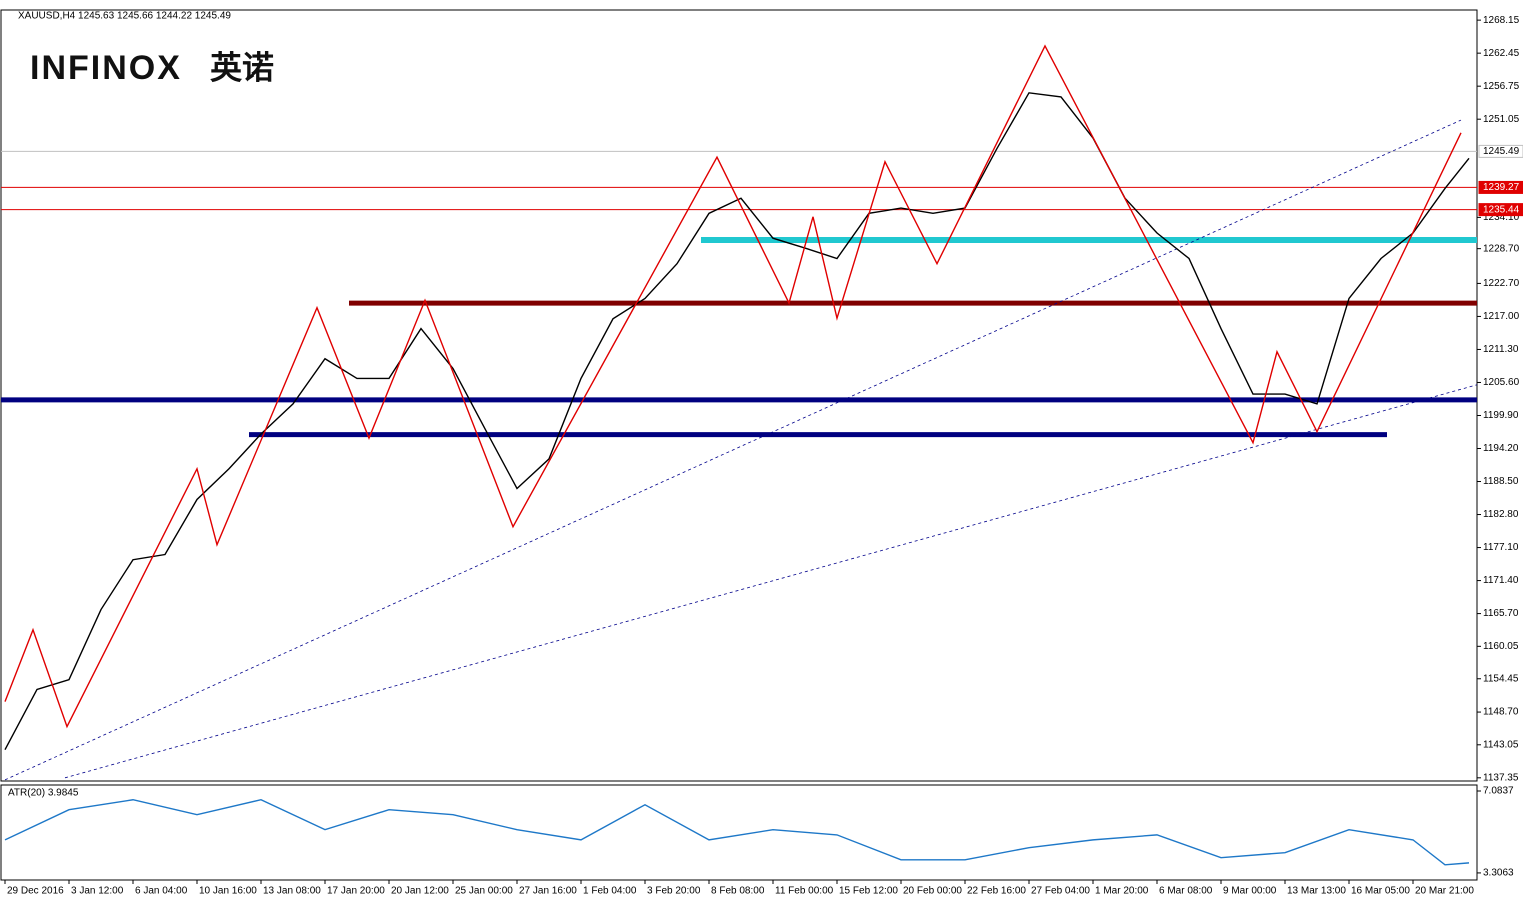 The height and width of the screenshot is (910, 1523). What do you see at coordinates (738, 891) in the screenshot?
I see `x-tick-label: 8 Feb 08:00` at bounding box center [738, 891].